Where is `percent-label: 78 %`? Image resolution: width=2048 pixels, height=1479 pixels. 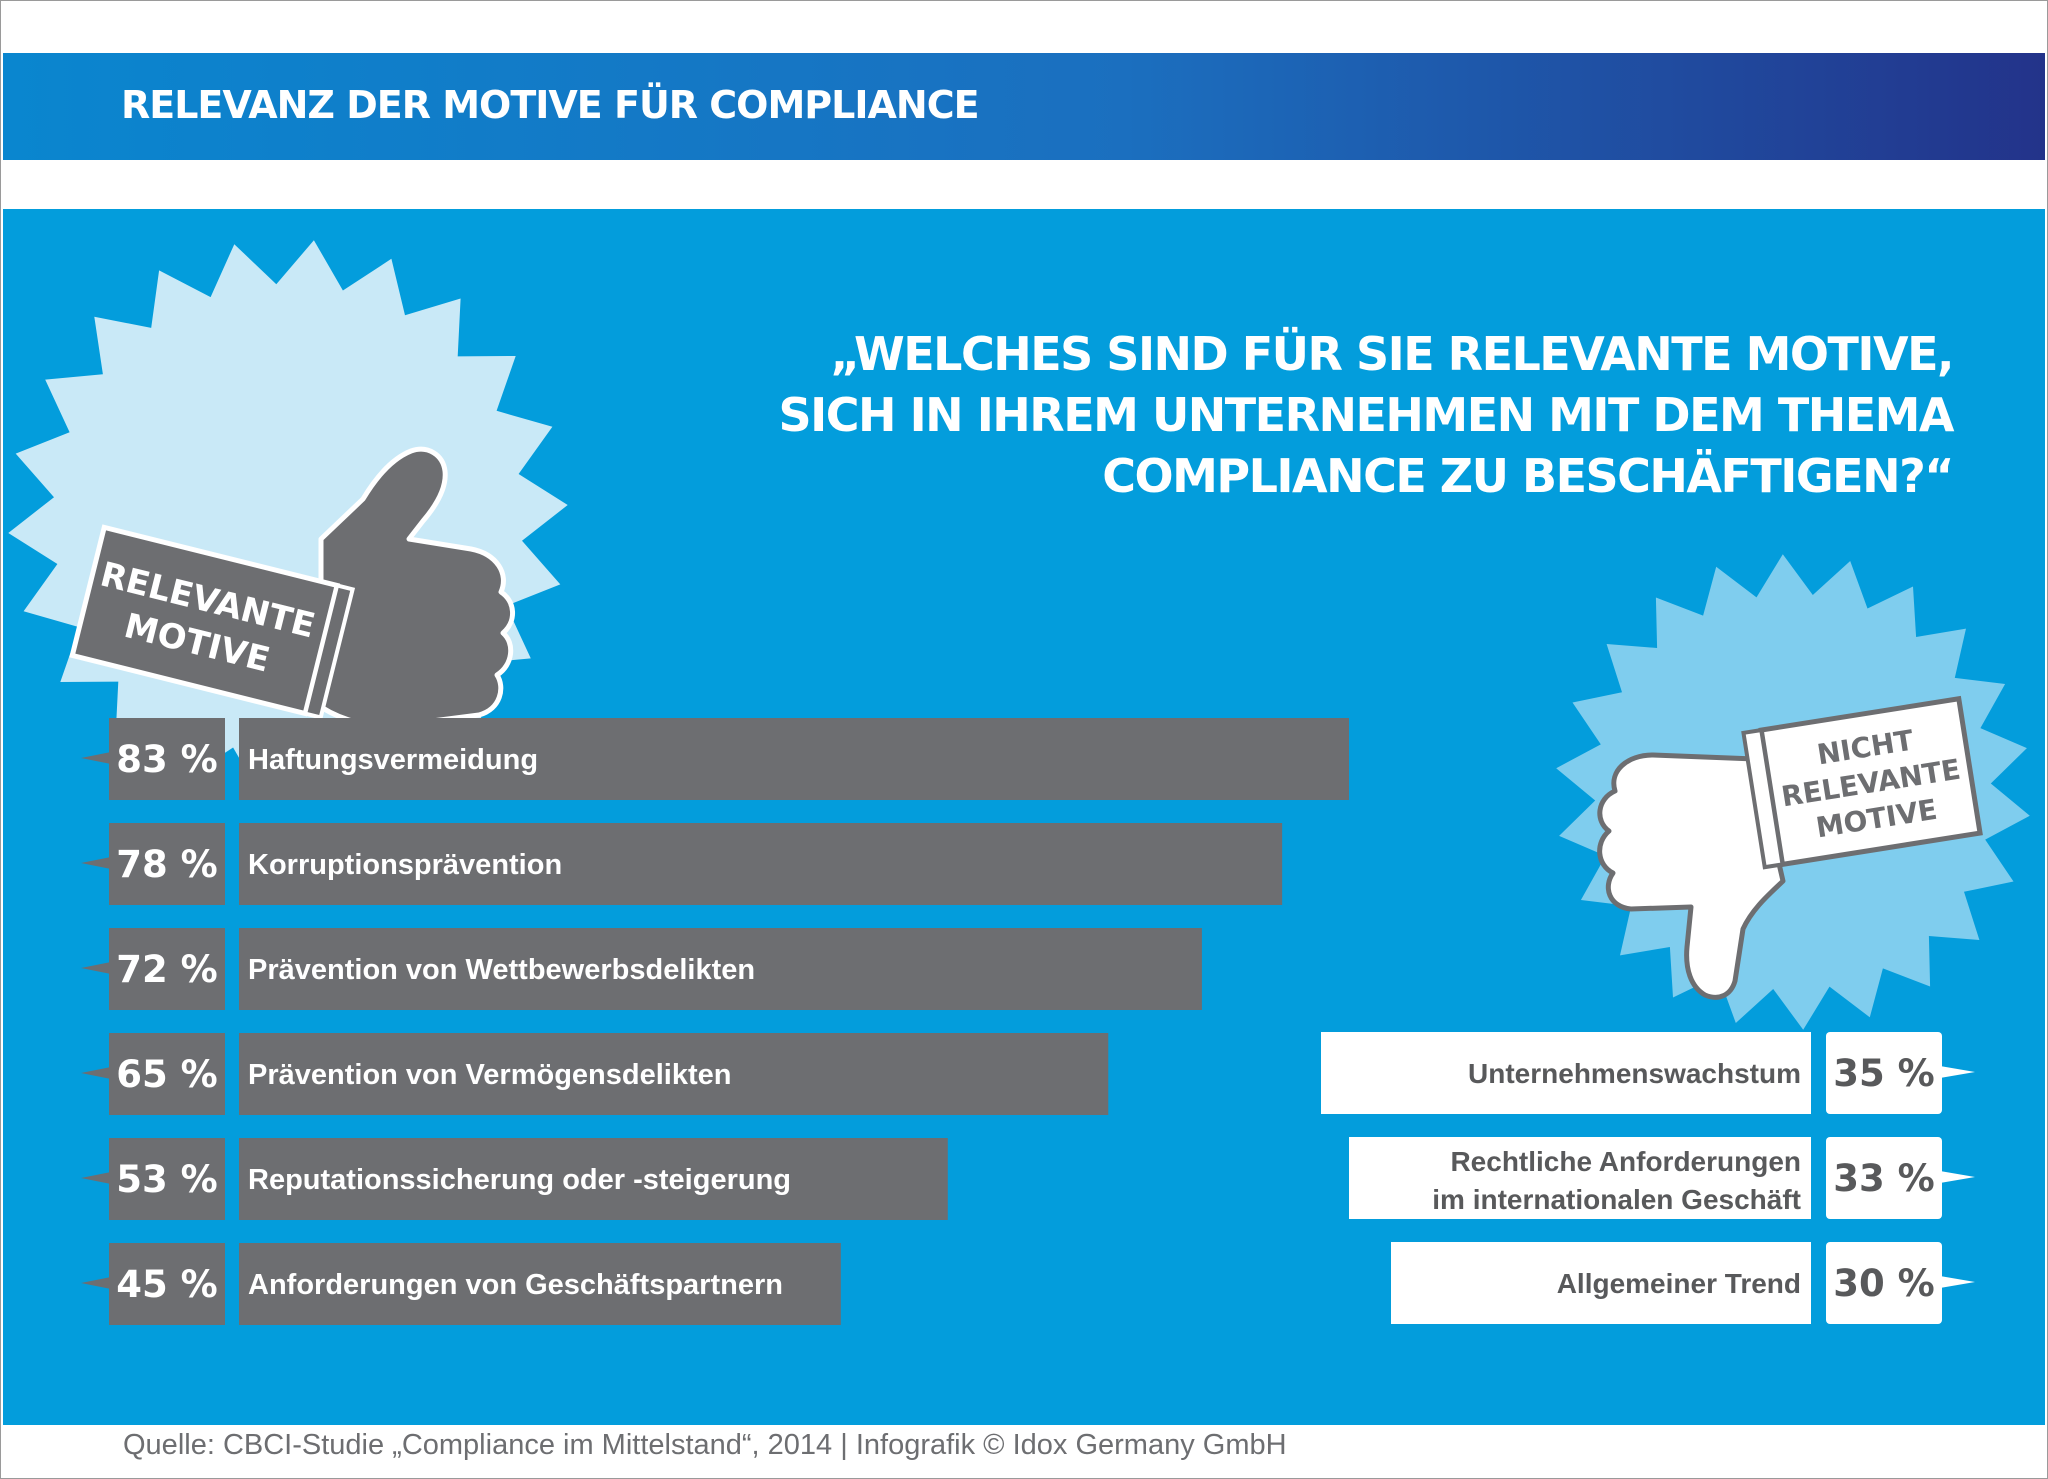
percent-label: 78 % is located at coordinates (166, 864).